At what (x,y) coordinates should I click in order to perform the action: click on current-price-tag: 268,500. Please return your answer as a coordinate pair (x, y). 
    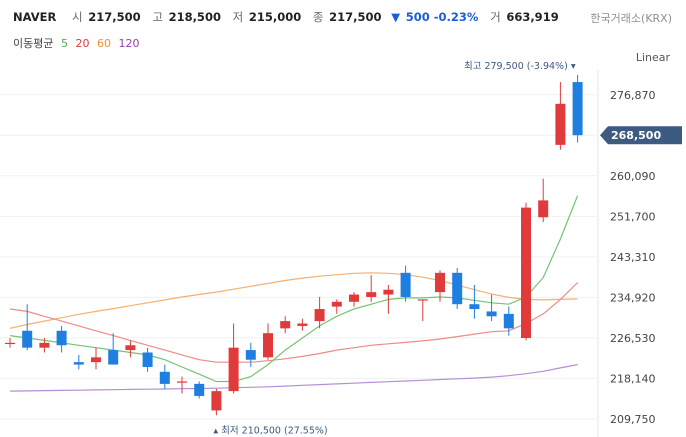
    Looking at the image, I should click on (641, 135).